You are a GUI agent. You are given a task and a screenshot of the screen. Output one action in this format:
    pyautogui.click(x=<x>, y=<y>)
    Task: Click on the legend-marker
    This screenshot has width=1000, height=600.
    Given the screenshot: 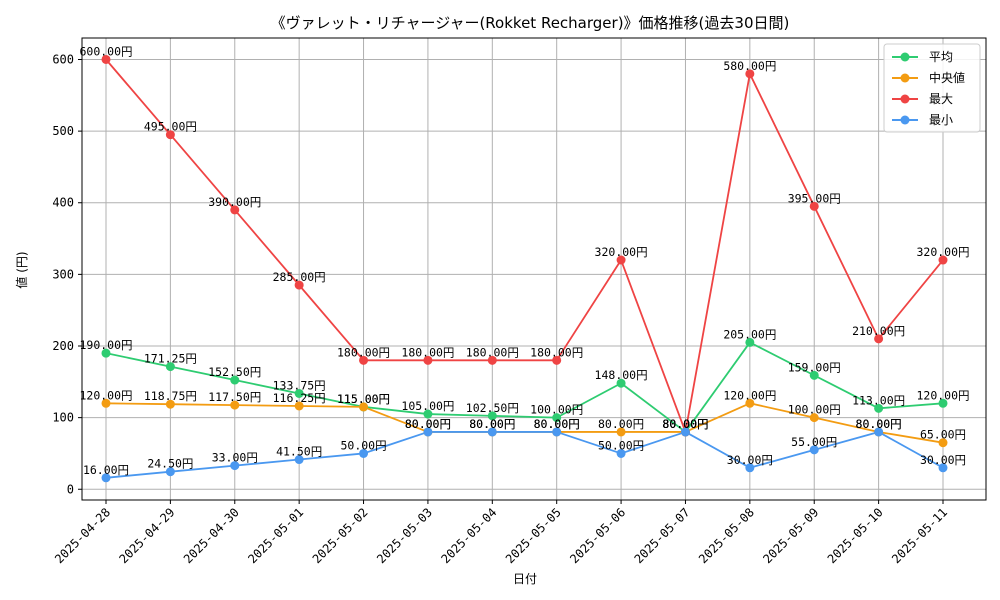 What is the action you would take?
    pyautogui.click(x=905, y=78)
    